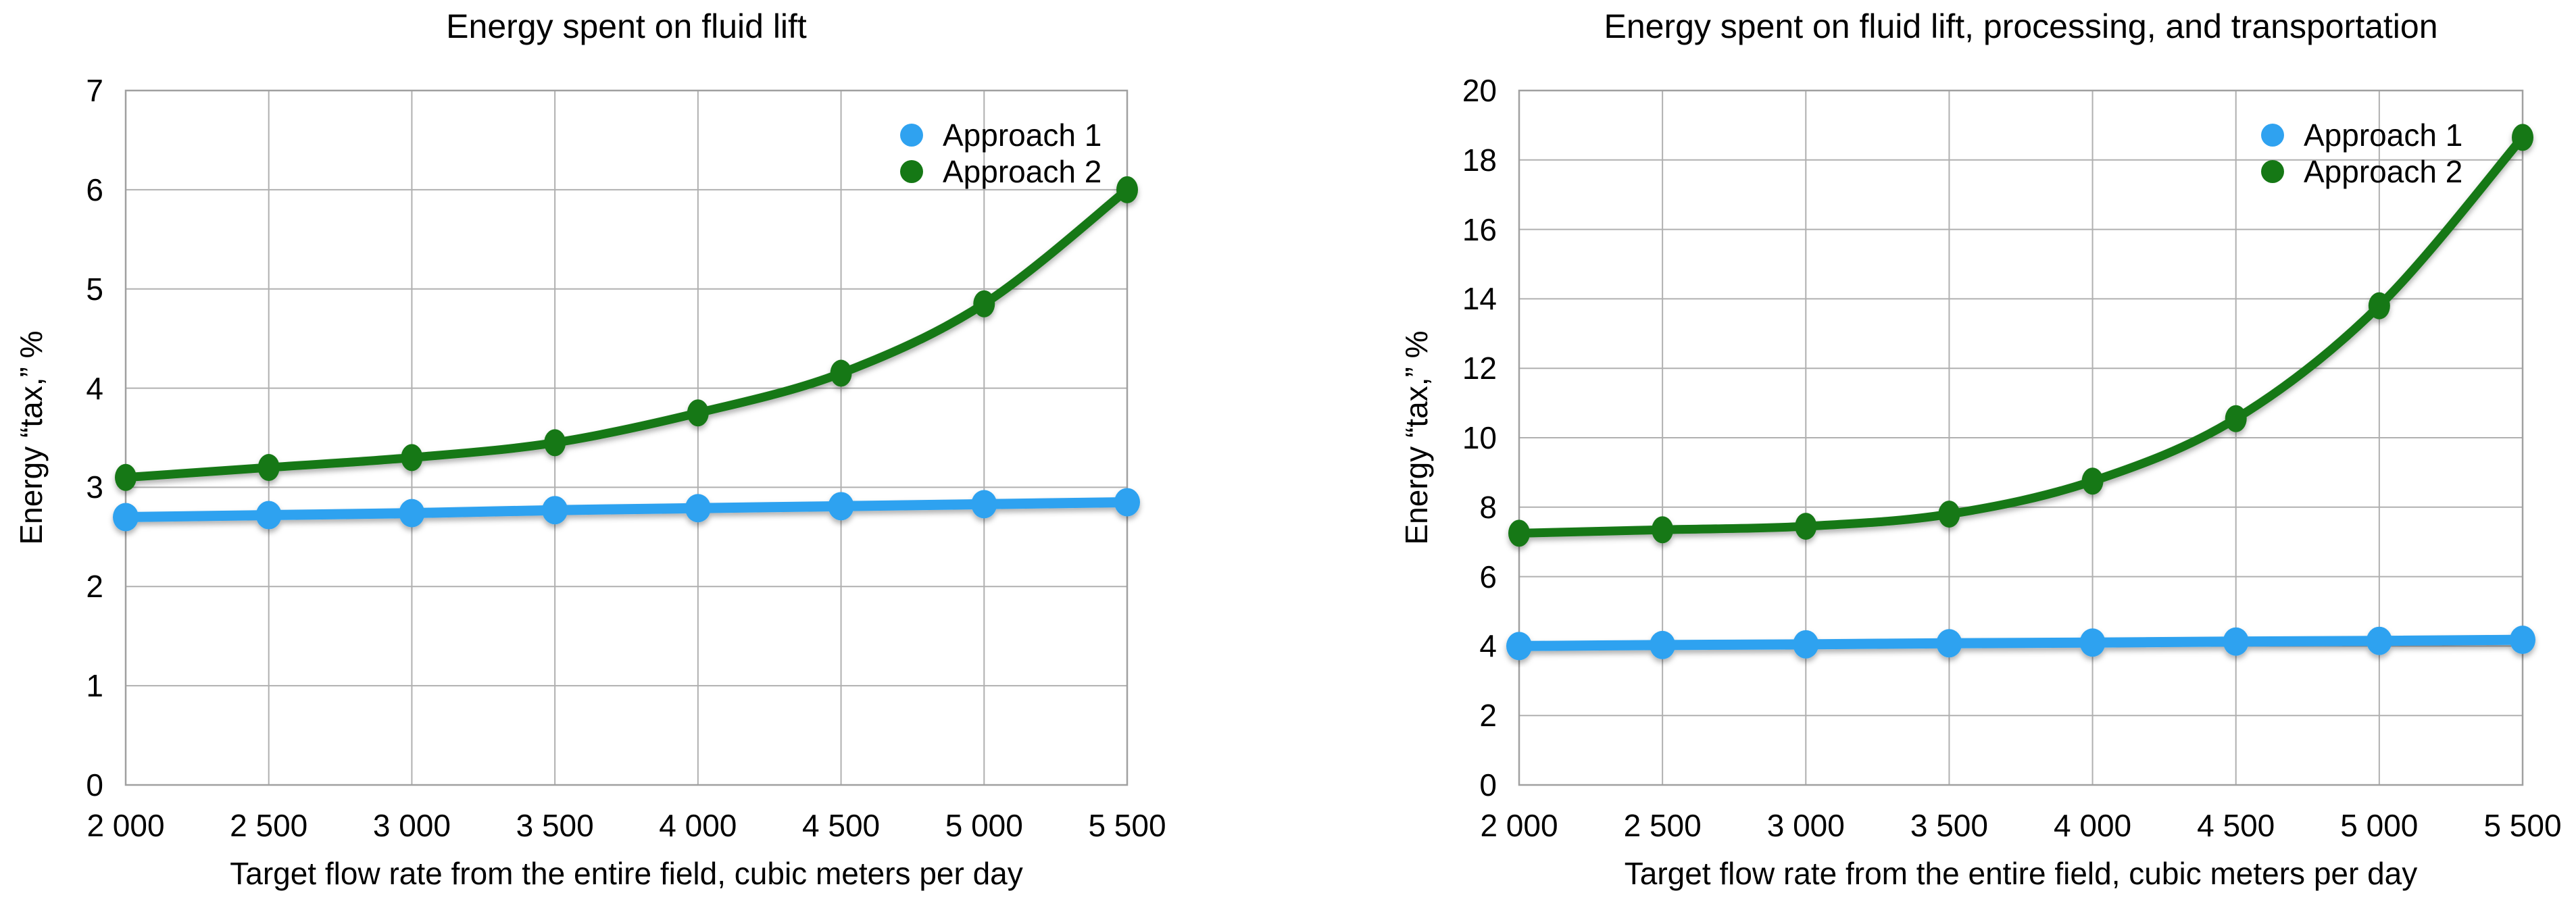 Image resolution: width=2576 pixels, height=916 pixels. What do you see at coordinates (1480, 160) in the screenshot?
I see `y-tick-label-18: 18` at bounding box center [1480, 160].